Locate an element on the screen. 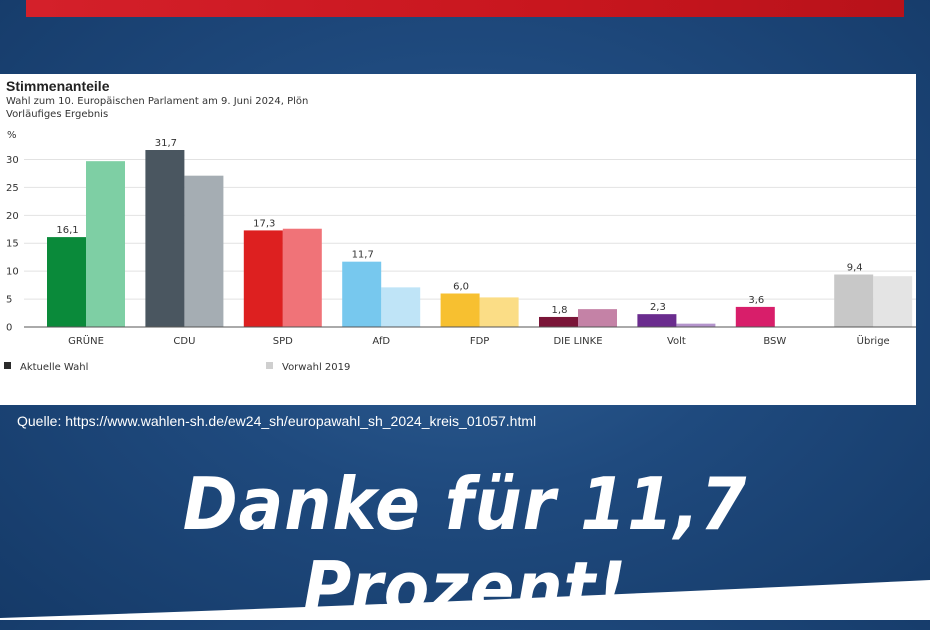 This screenshot has height=630, width=930. bar-value-label: 1,8 is located at coordinates (560, 310).